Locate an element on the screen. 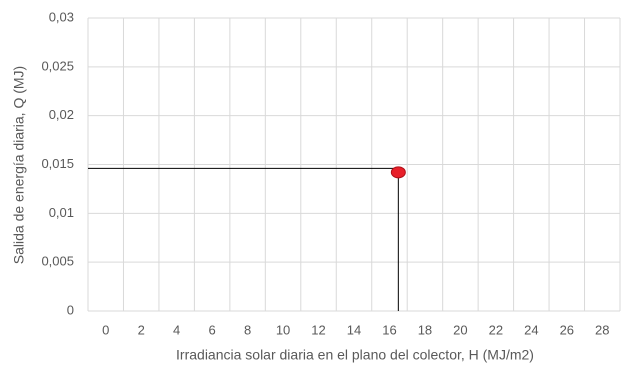 The height and width of the screenshot is (371, 621). x-tick-label: 12 is located at coordinates (318, 329).